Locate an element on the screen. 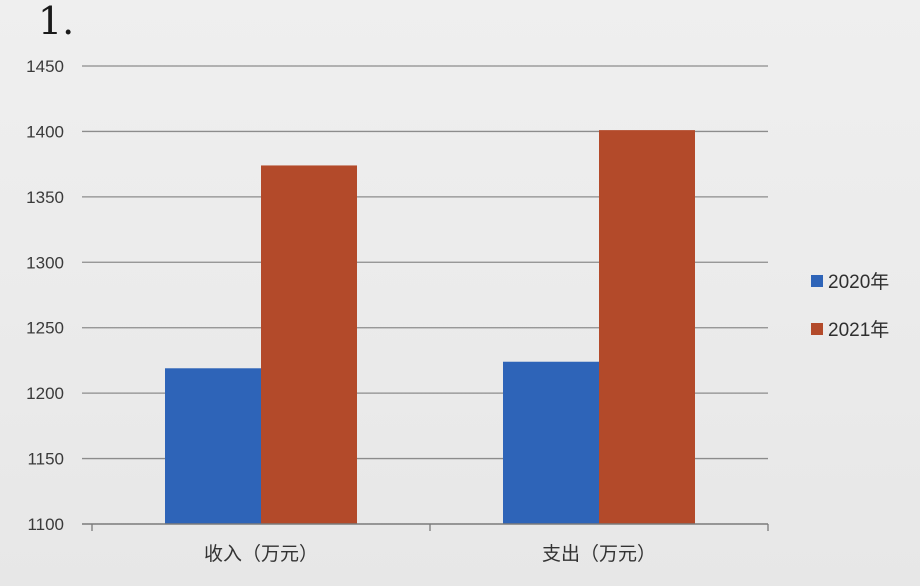 Image resolution: width=920 pixels, height=586 pixels. legend: 2020年 2021年 is located at coordinates (850, 306).